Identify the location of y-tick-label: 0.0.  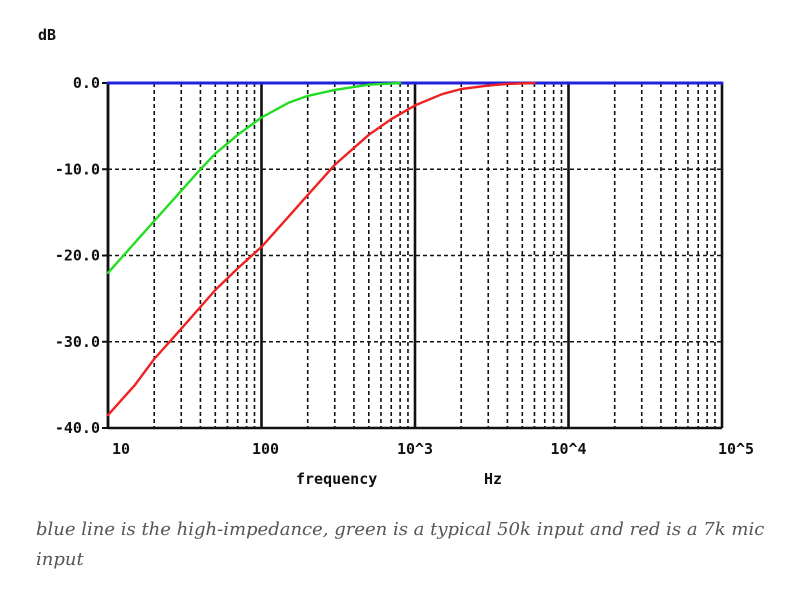
(86, 83).